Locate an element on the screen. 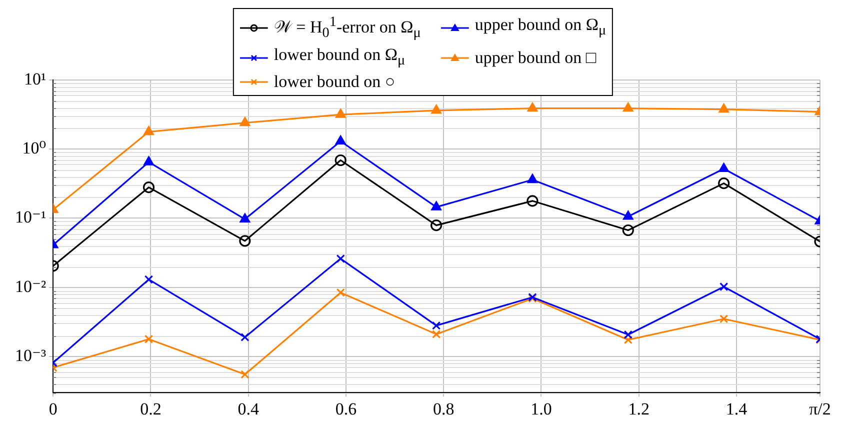 The width and height of the screenshot is (846, 431). legend-label: lower bound on Ω$_{μ}$ is located at coordinates (340, 57).